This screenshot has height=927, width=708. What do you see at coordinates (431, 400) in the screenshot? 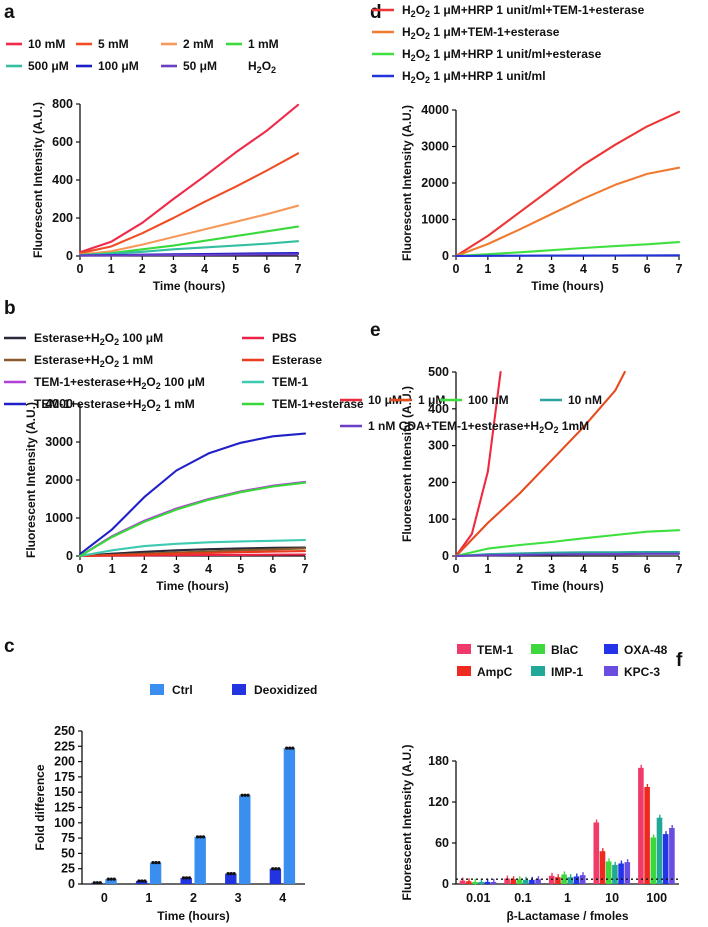
I see `legend-label: 1 μM` at bounding box center [431, 400].